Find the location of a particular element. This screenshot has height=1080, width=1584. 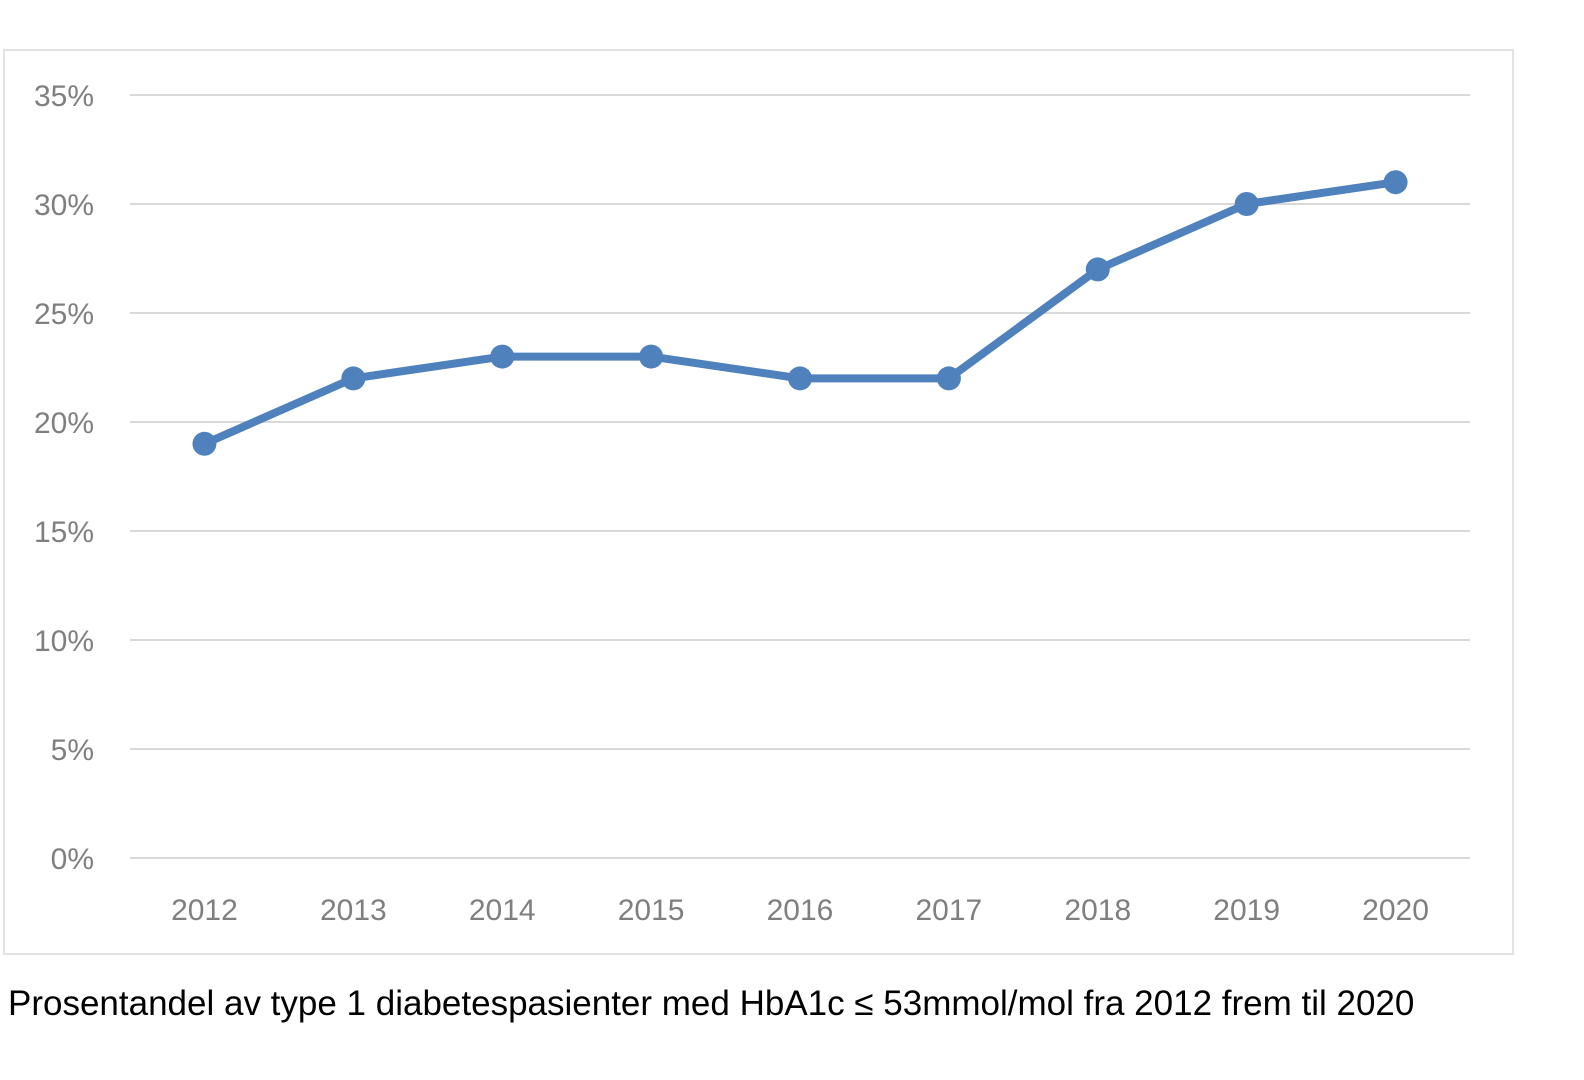

x-tick-label: 2020 is located at coordinates (1395, 910).